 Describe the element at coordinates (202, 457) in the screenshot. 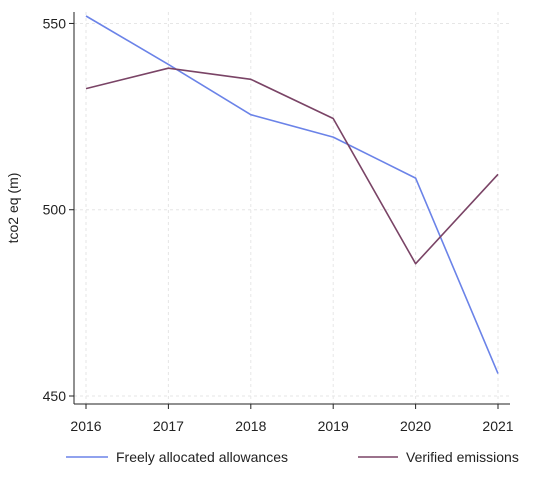

I see `legend-label: Freely allocated allowances` at that location.